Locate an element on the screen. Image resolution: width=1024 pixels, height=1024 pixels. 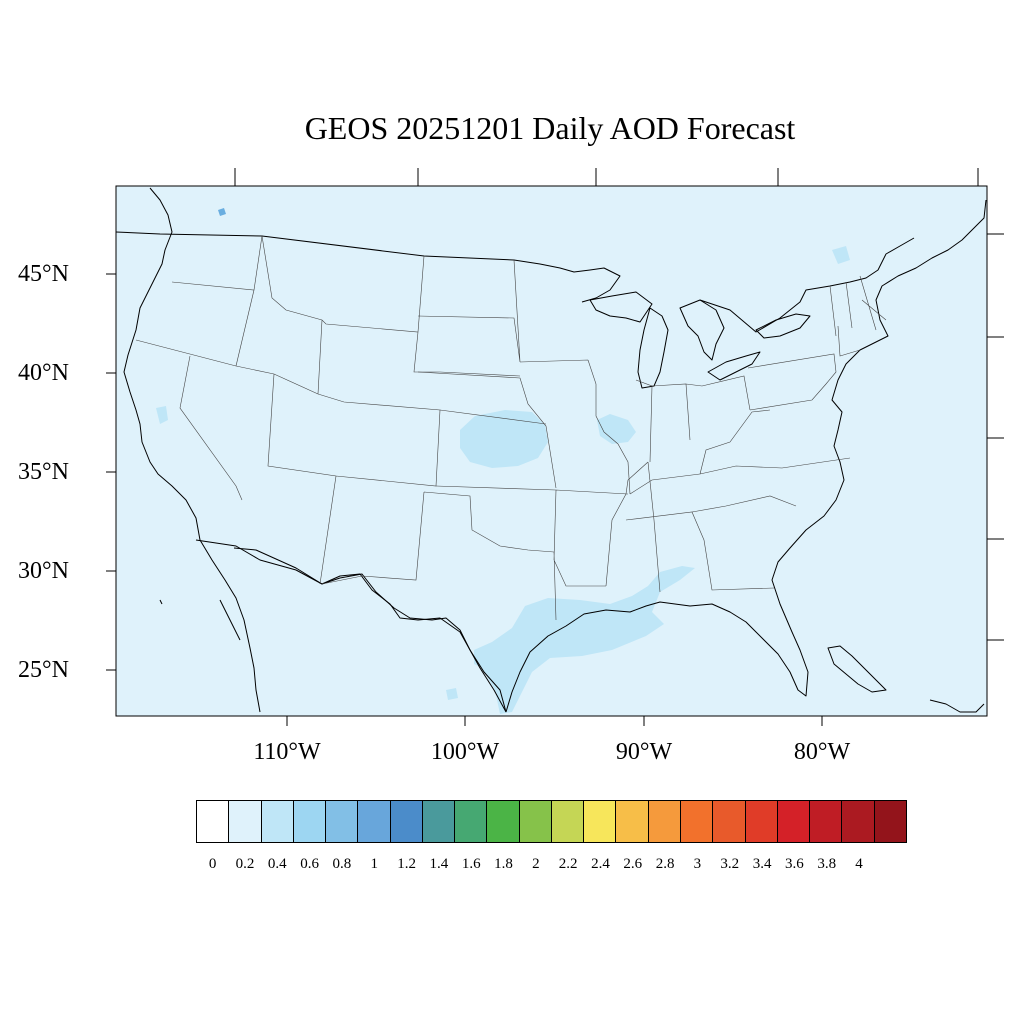
state-lines-central is located at coordinates (533, 440).